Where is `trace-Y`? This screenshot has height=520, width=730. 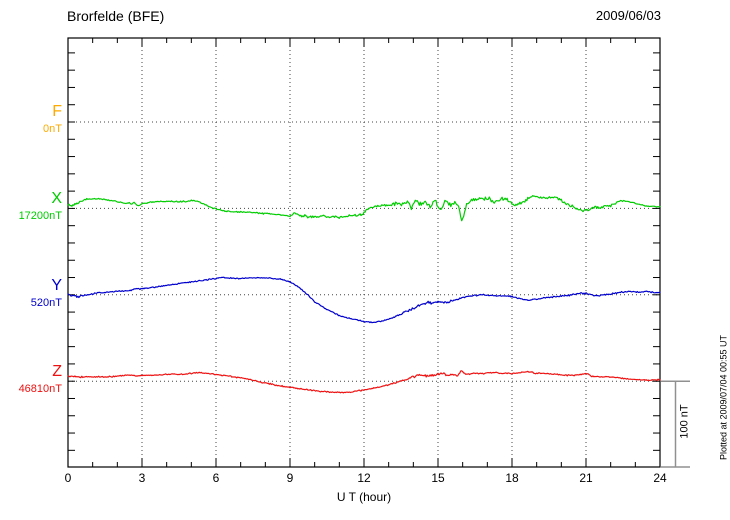
trace-Y is located at coordinates (364, 300).